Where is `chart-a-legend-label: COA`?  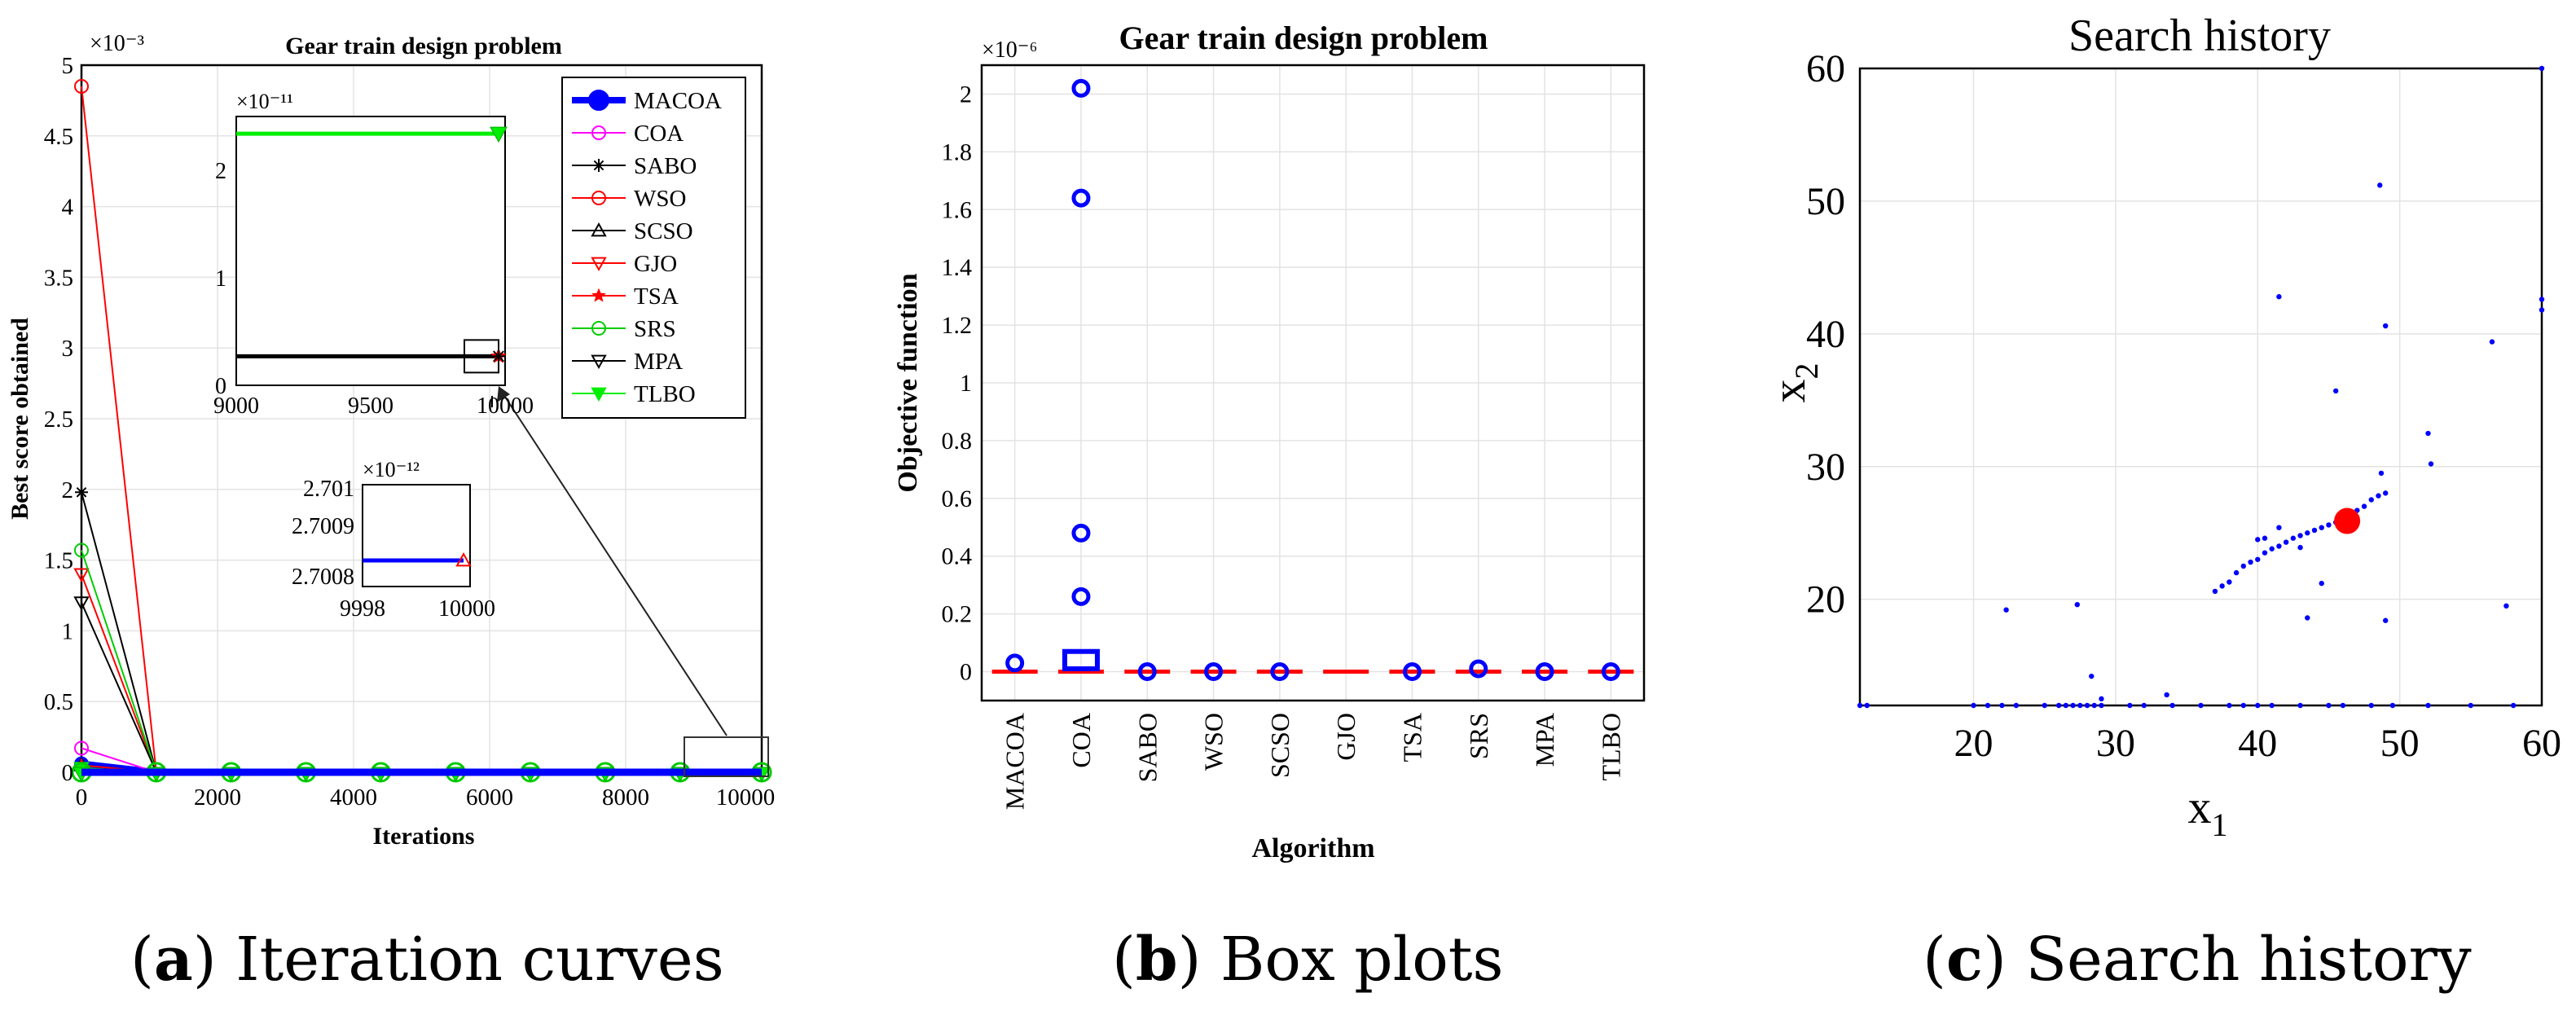 chart-a-legend-label: COA is located at coordinates (659, 134).